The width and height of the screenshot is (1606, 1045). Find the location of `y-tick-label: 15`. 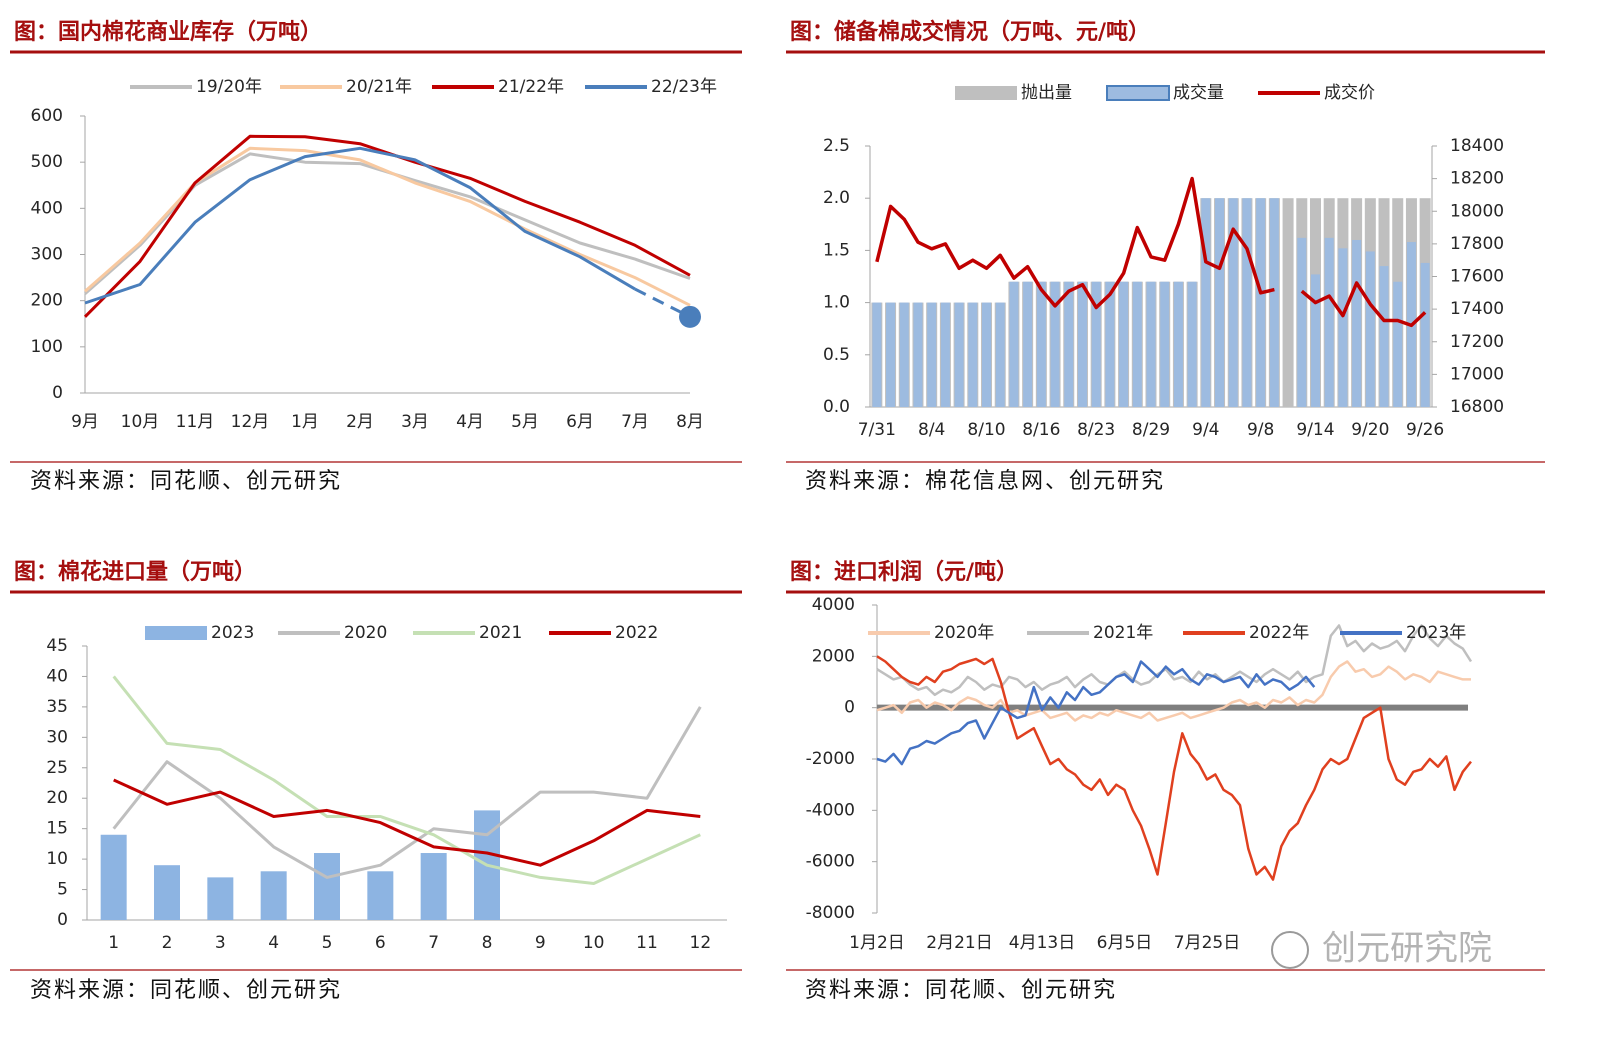

y-tick-label: 15 is located at coordinates (57, 829).